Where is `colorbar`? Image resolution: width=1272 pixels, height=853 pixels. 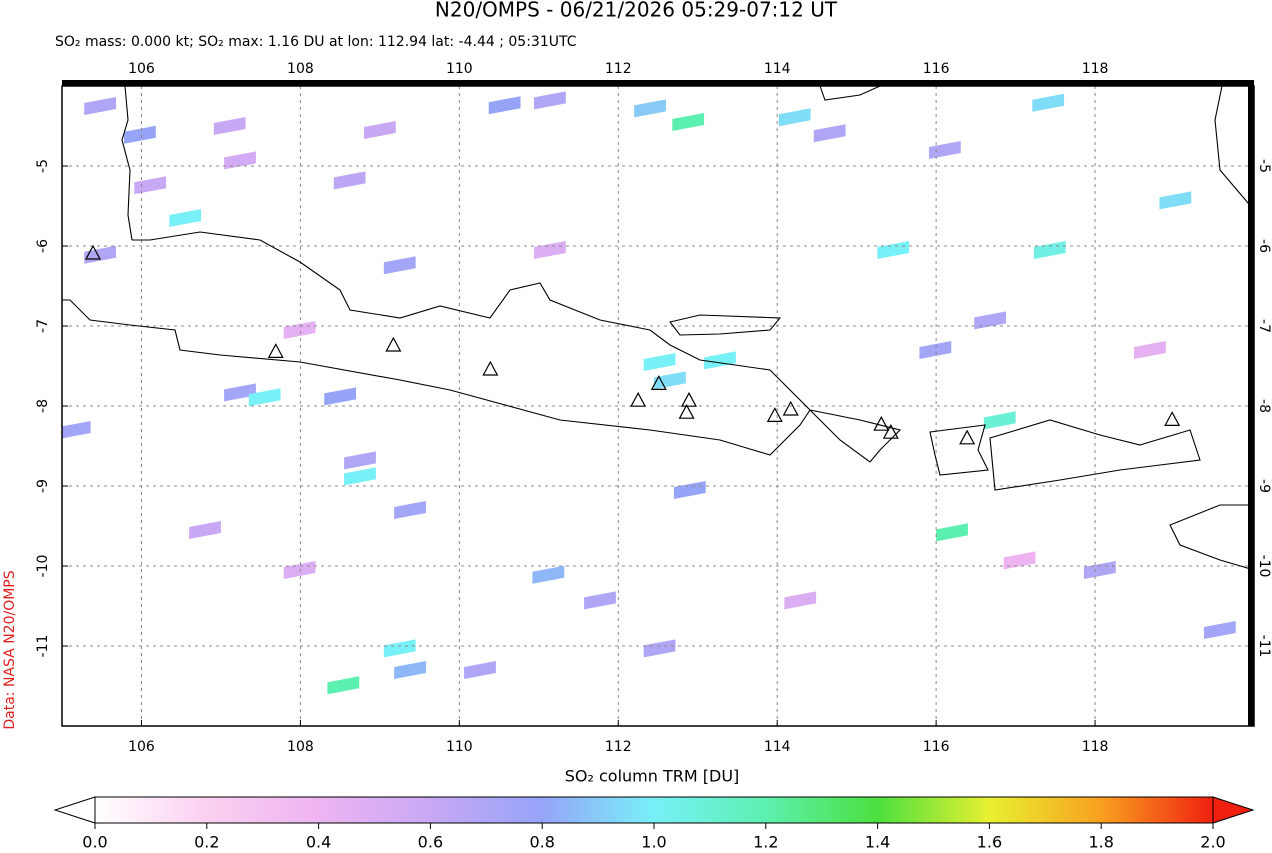
colorbar is located at coordinates (654, 810).